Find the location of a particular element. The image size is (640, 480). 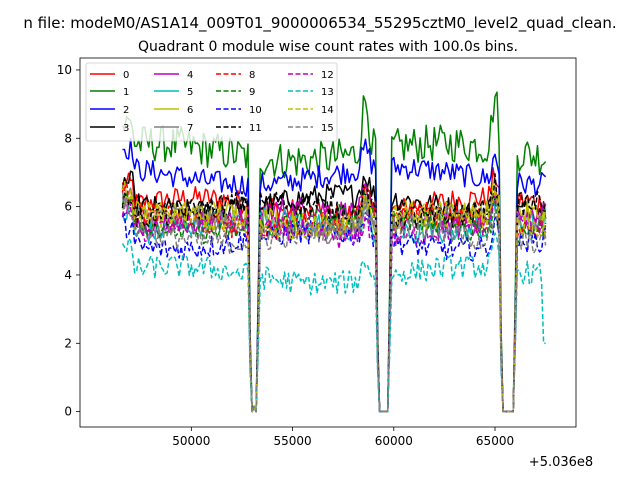

legend-label-4: 4 is located at coordinates (190, 75).